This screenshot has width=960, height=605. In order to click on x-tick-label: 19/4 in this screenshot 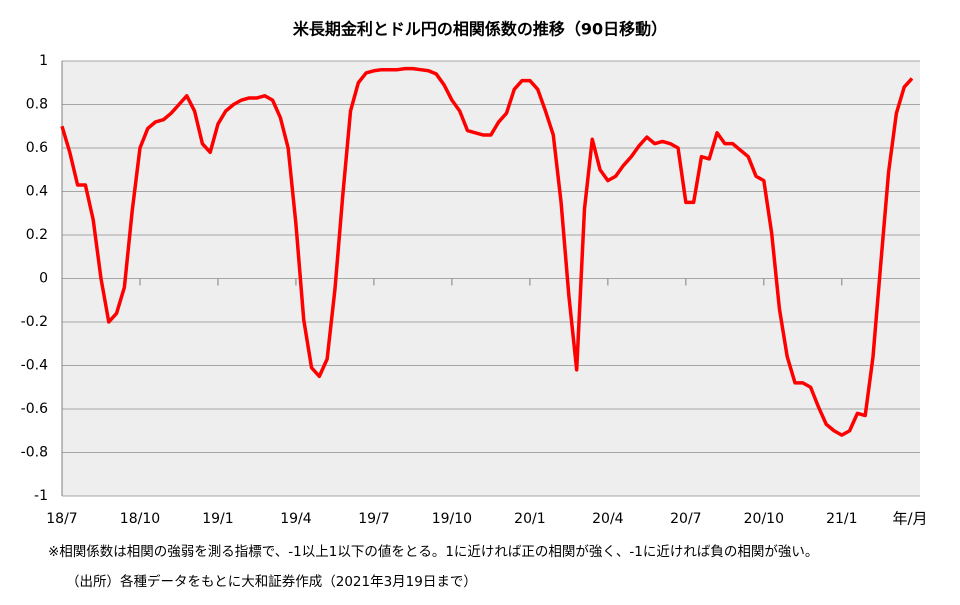, I will do `click(296, 519)`.